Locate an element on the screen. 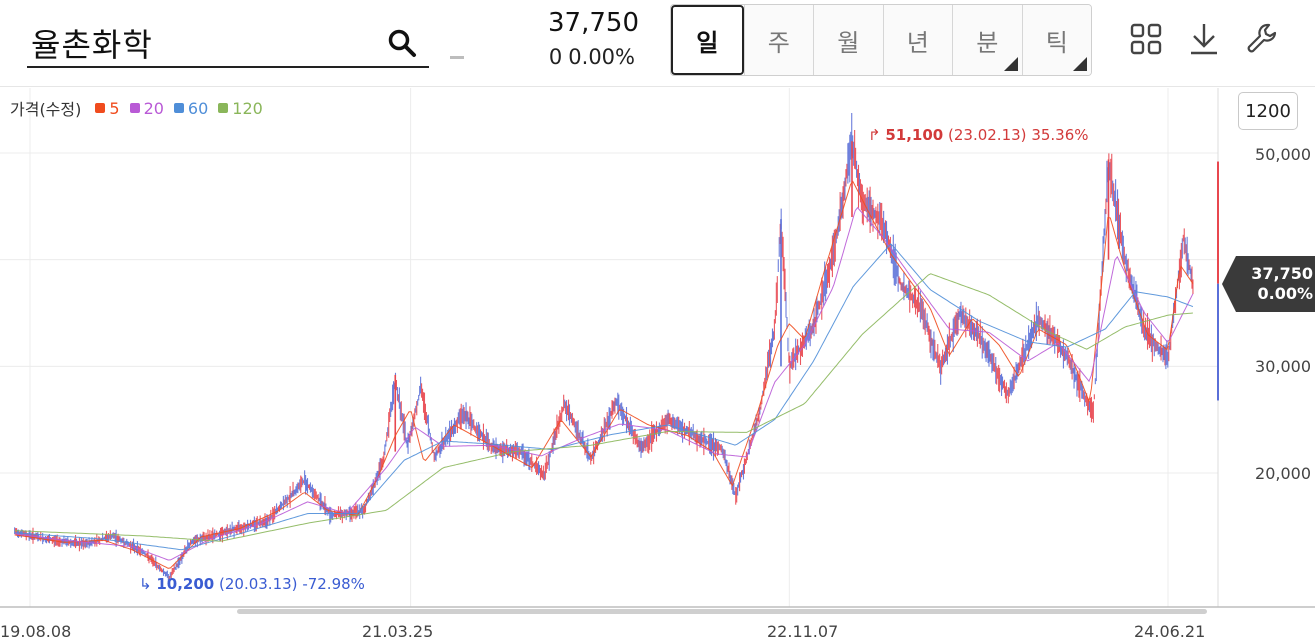 This screenshot has height=641, width=1315. legend-item-ma60: 60 is located at coordinates (191, 108).